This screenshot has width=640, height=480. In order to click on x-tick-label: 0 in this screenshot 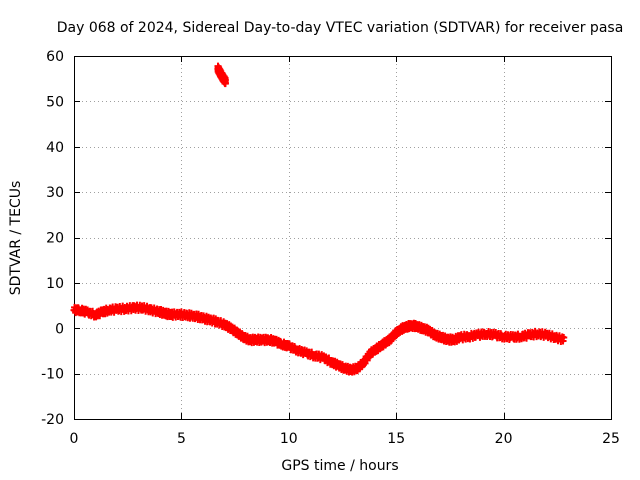, I will do `click(74, 439)`.